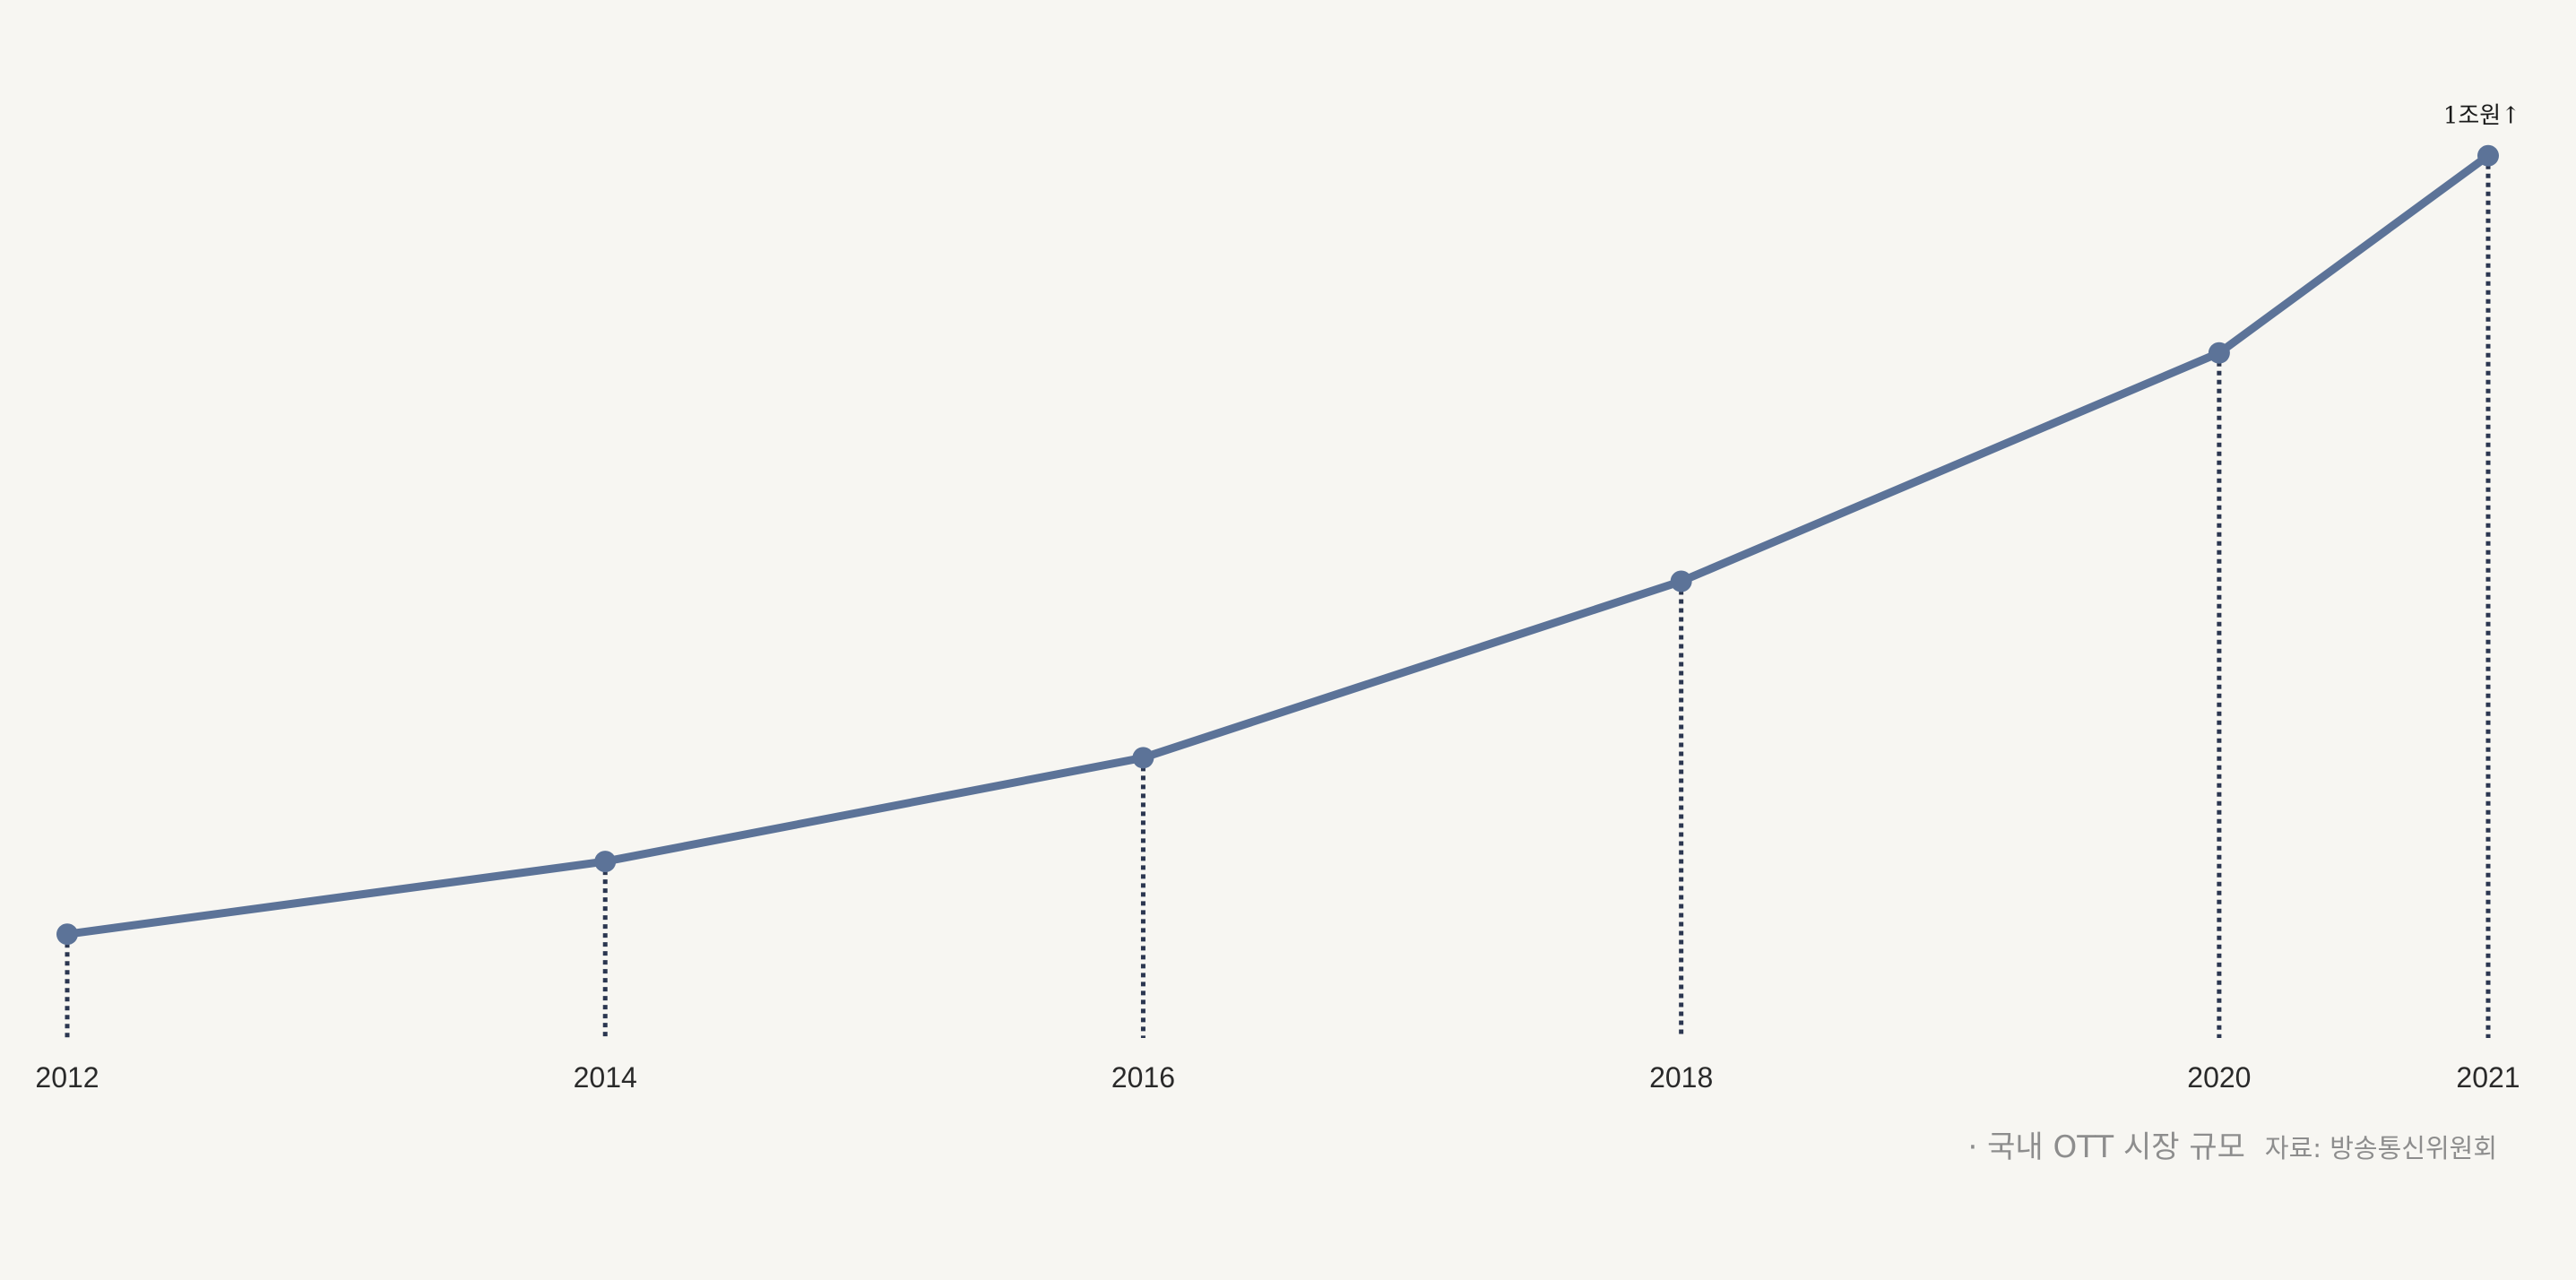 This screenshot has height=1280, width=2576. What do you see at coordinates (2488, 1077) in the screenshot?
I see `x-tick-label-2021: 2021` at bounding box center [2488, 1077].